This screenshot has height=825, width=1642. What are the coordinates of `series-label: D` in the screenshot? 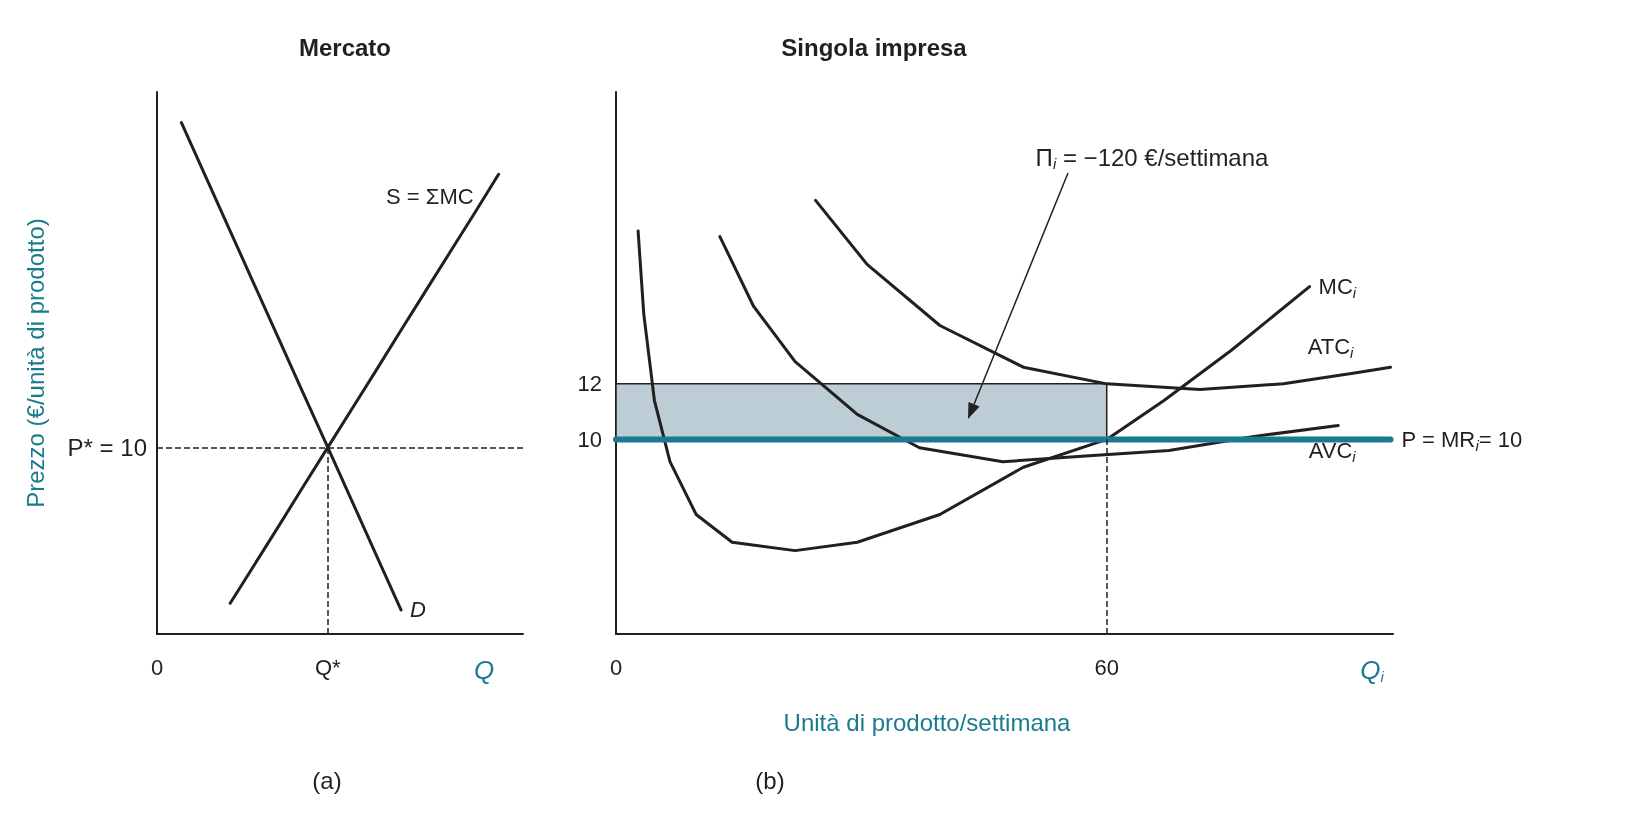 It's located at (418, 610).